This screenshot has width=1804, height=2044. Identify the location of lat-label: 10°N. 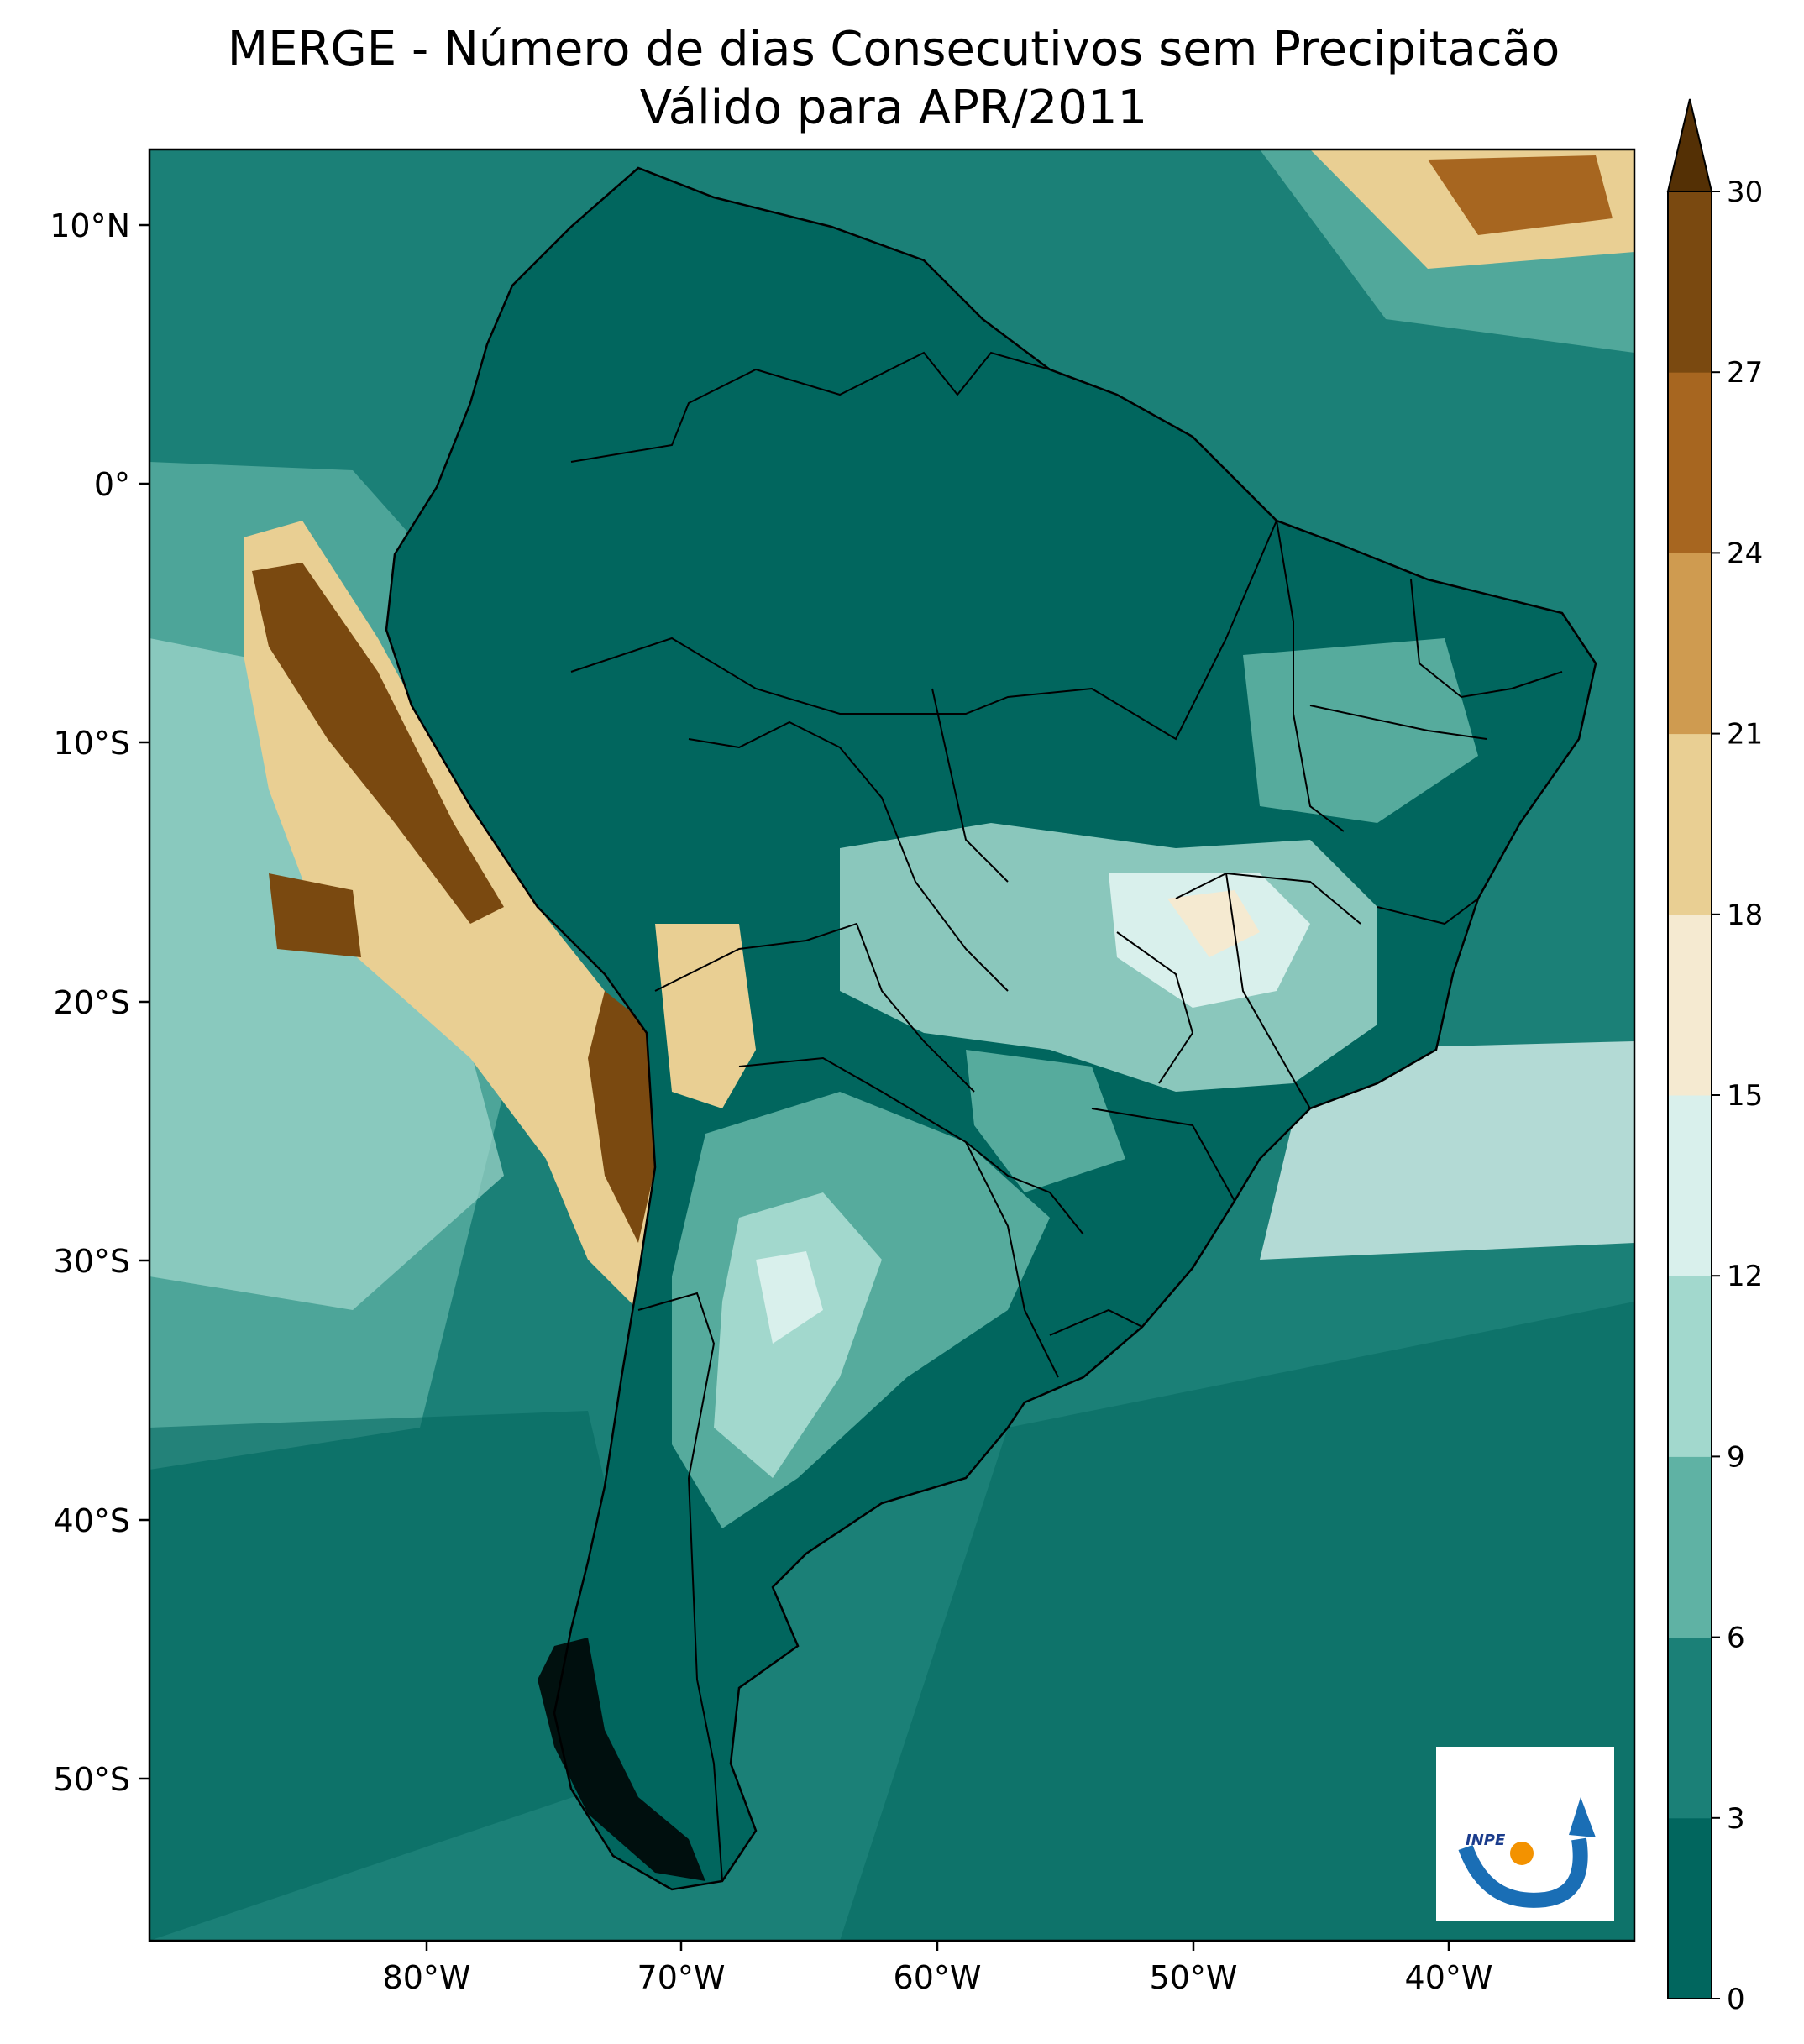
(90, 225).